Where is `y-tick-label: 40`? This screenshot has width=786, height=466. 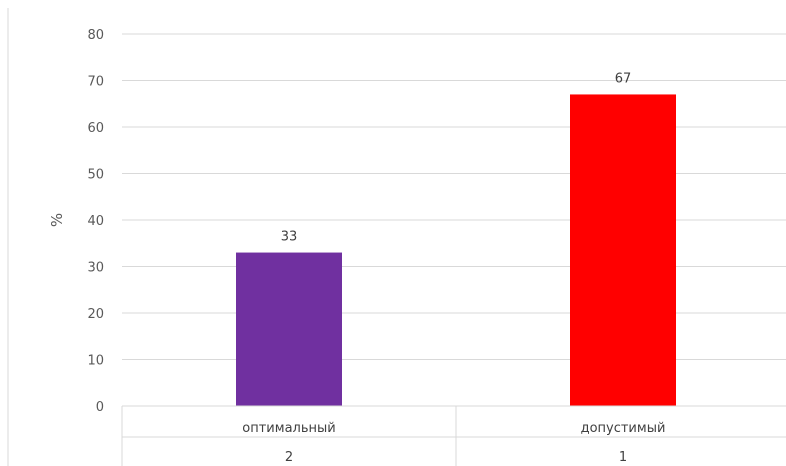 y-tick-label: 40 is located at coordinates (95, 221).